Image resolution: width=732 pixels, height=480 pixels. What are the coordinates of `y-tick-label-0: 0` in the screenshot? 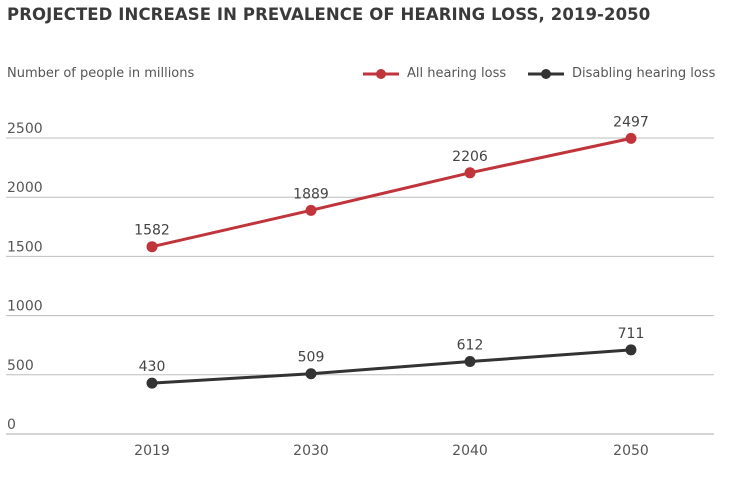 It's located at (11, 425).